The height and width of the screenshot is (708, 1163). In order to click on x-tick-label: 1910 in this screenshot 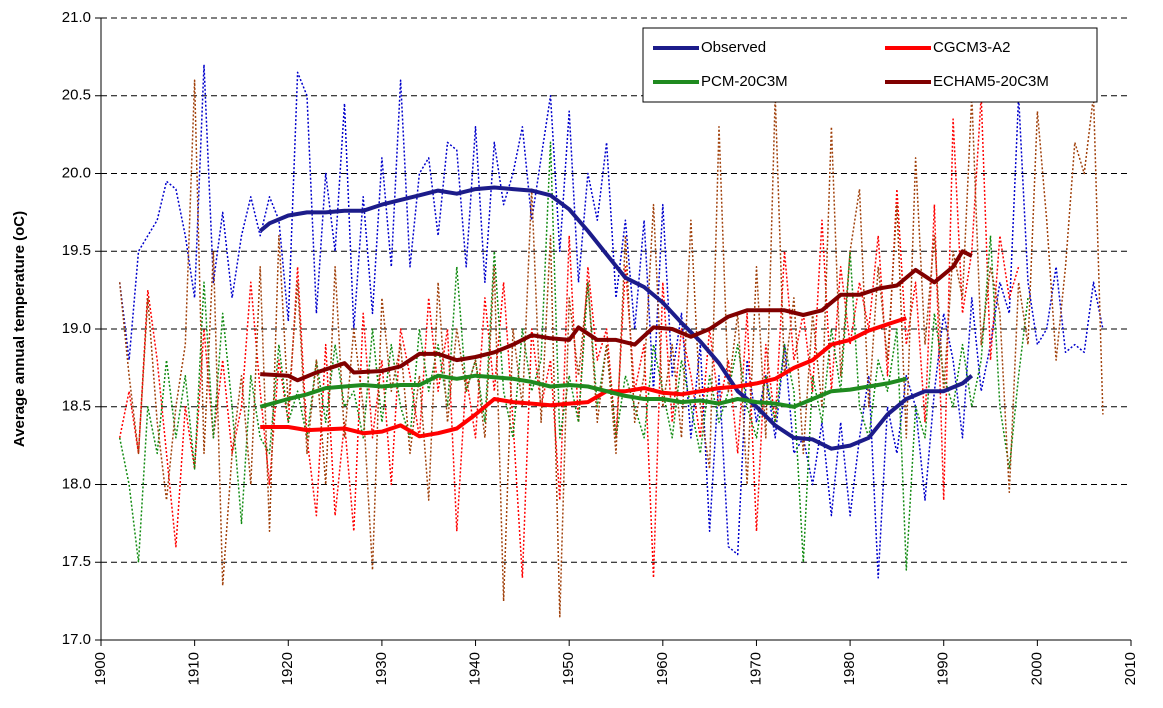, I will do `click(194, 668)`.